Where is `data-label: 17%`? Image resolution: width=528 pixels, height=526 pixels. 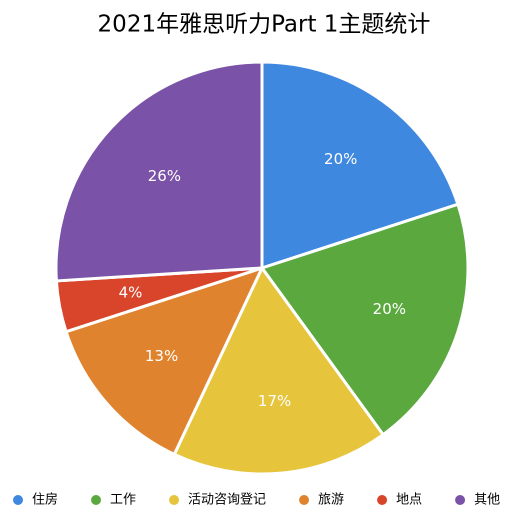 data-label: 17% is located at coordinates (274, 401).